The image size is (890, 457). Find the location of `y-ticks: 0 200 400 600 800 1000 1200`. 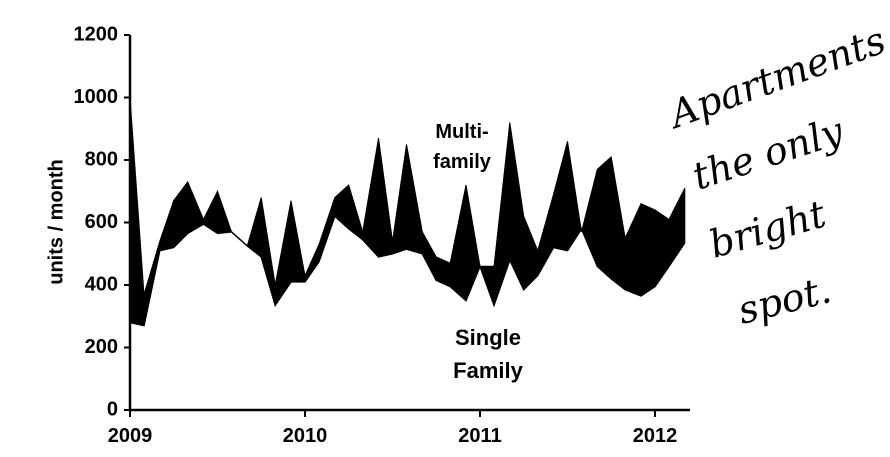

y-ticks: 0 200 400 600 800 1000 1200 is located at coordinates (102, 221).